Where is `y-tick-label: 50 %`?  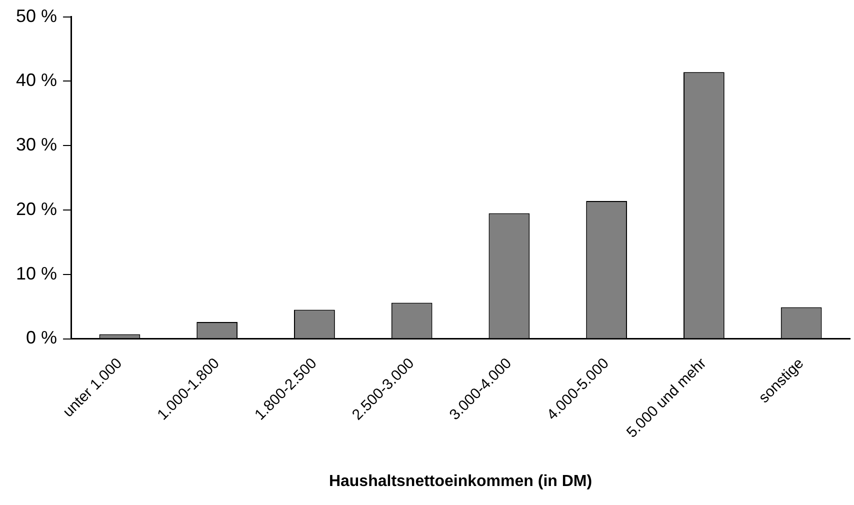 y-tick-label: 50 % is located at coordinates (37, 16).